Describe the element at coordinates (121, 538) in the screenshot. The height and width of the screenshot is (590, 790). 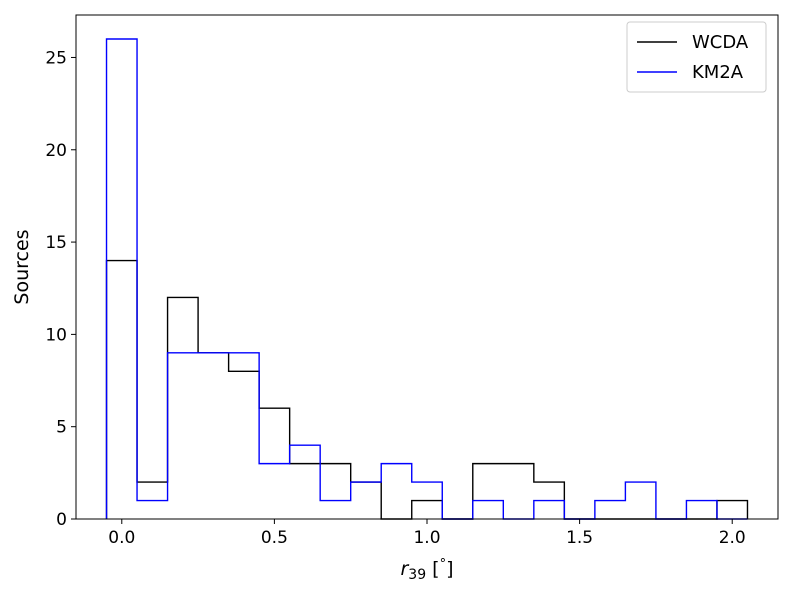
I see `x-tick-label: 0.0` at that location.